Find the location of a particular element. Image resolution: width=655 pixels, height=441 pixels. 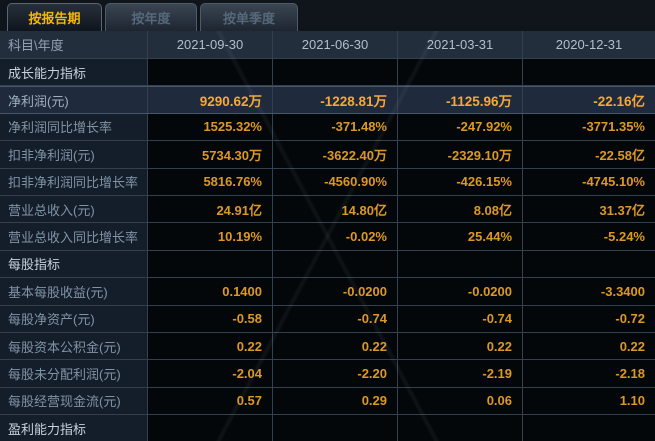

table-row: 基本每股收益(元) 0.1400 -0.0200 -0.0200 -3.3400 is located at coordinates (327, 292).